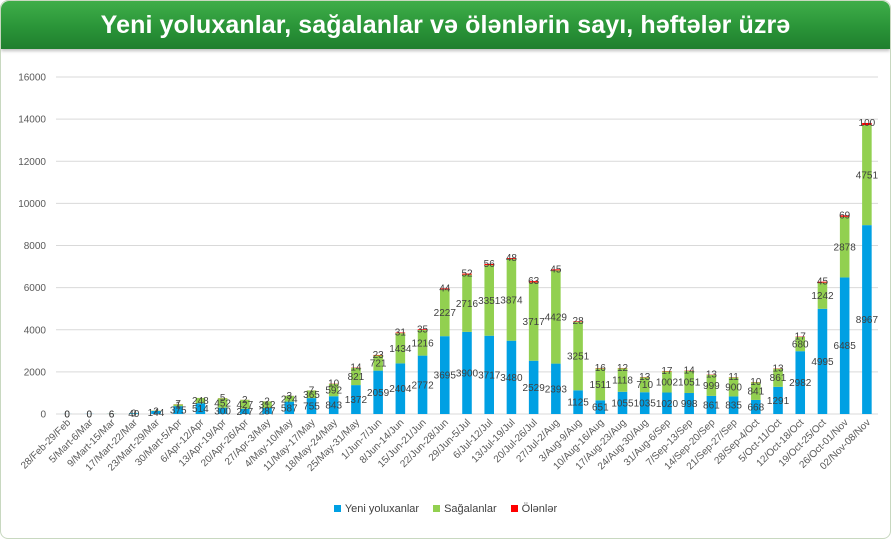 This screenshot has width=891, height=539. Describe the element at coordinates (845, 215) in the screenshot. I see `data-label: 69` at that location.